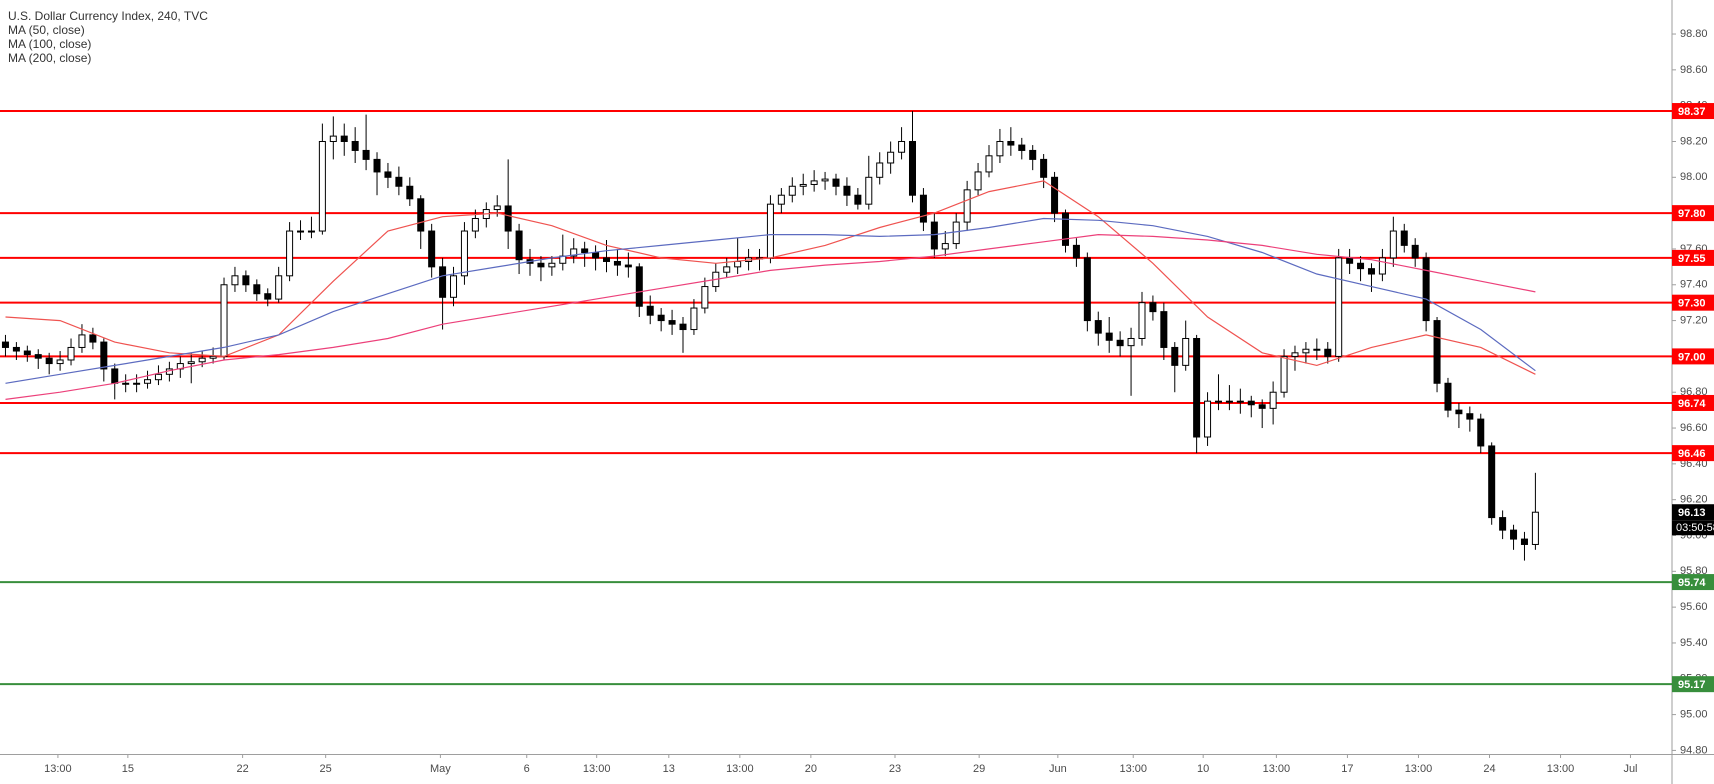 The width and height of the screenshot is (1714, 784). I want to click on level-label: 96.46, so click(1692, 454).